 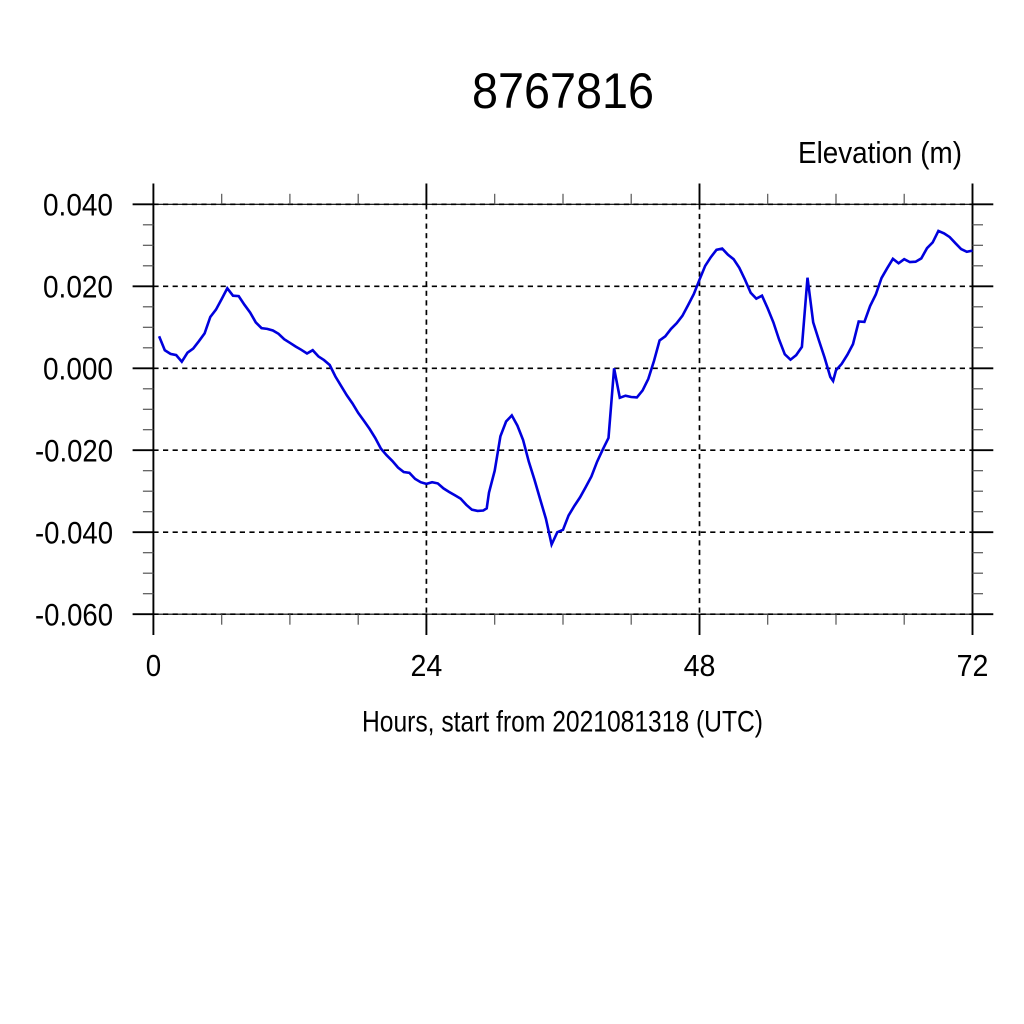 What do you see at coordinates (74, 450) in the screenshot?
I see `svg-text: -0.020` at bounding box center [74, 450].